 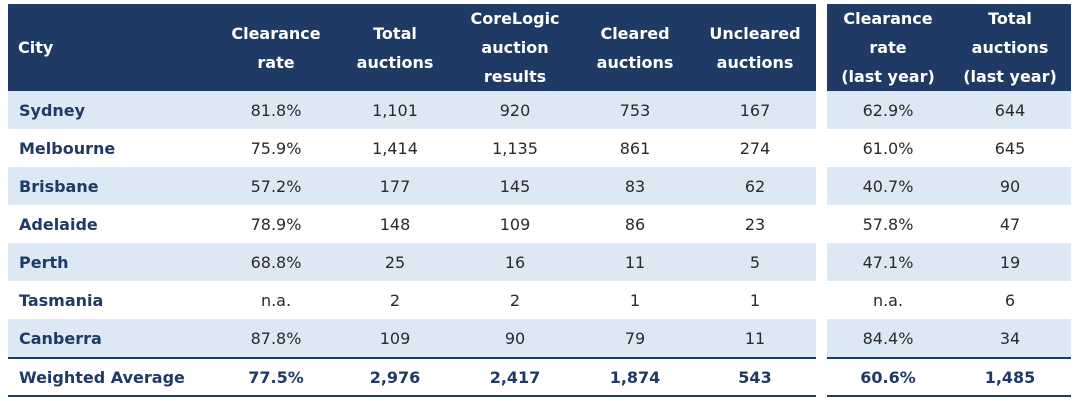 What do you see at coordinates (888, 377) in the screenshot?
I see `average-value: 60.6%` at bounding box center [888, 377].